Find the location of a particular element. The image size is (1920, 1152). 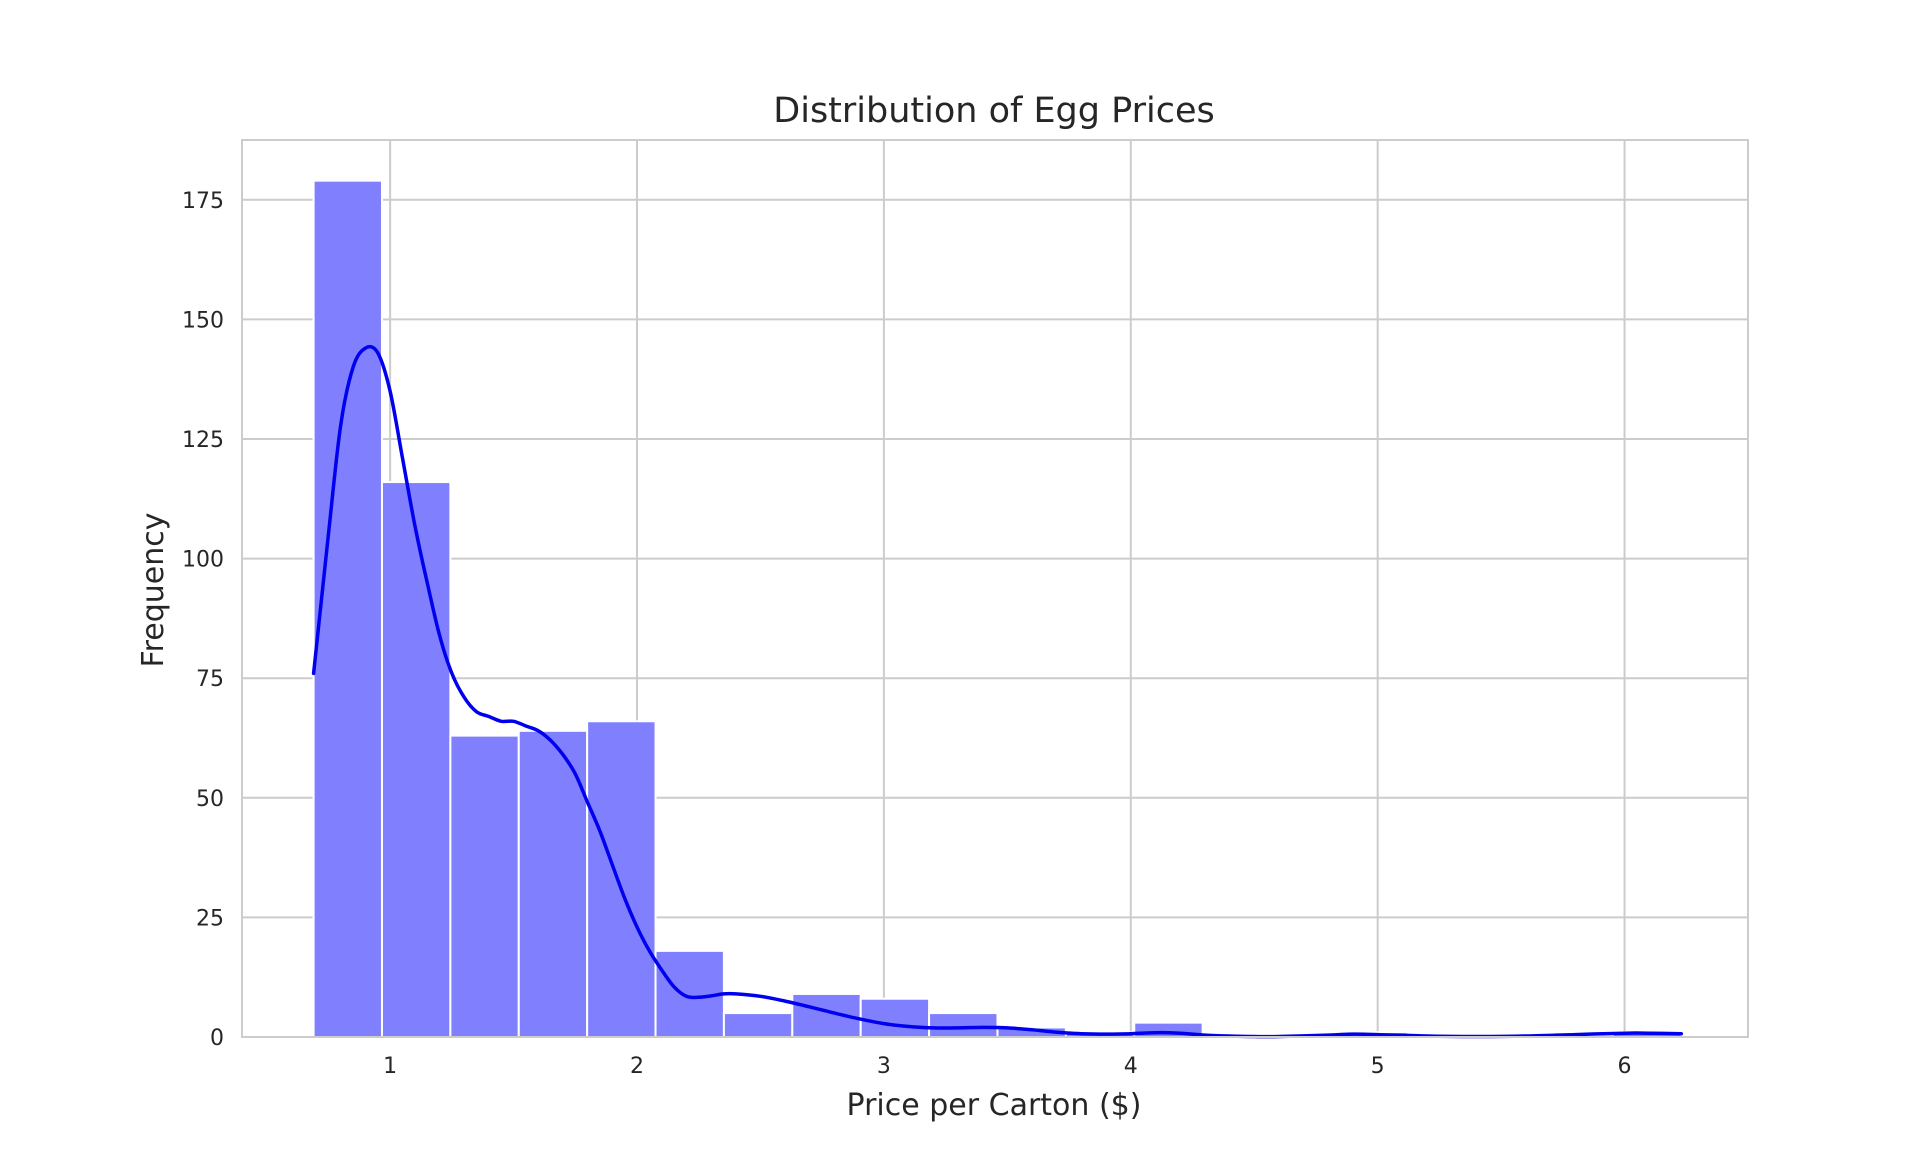

y-tick-label: 50 is located at coordinates (210, 799).